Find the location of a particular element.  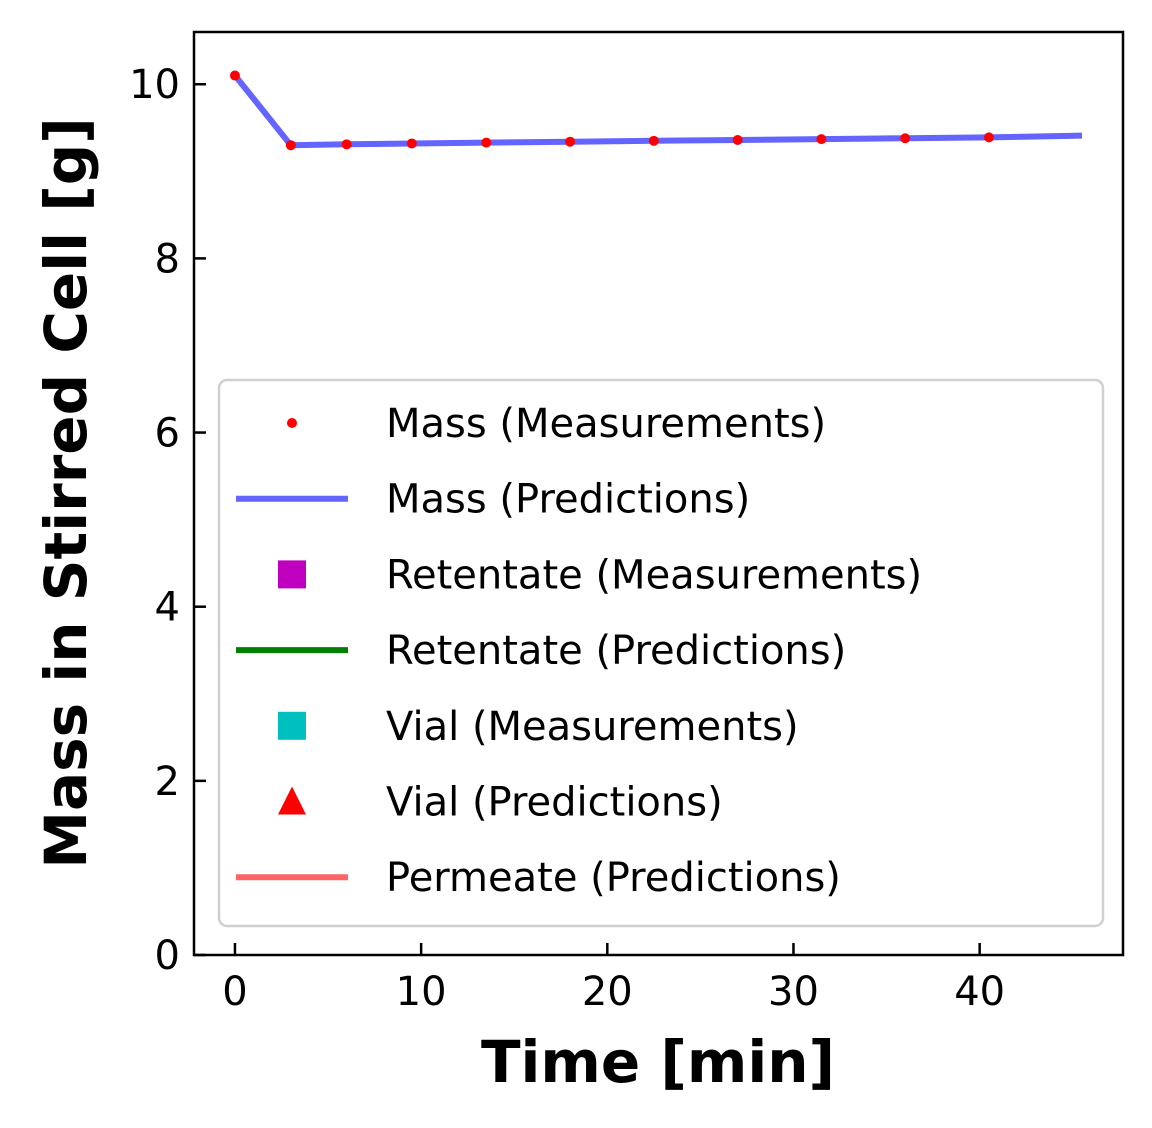

legend-label: Retentate (Predictions) is located at coordinates (616, 651).